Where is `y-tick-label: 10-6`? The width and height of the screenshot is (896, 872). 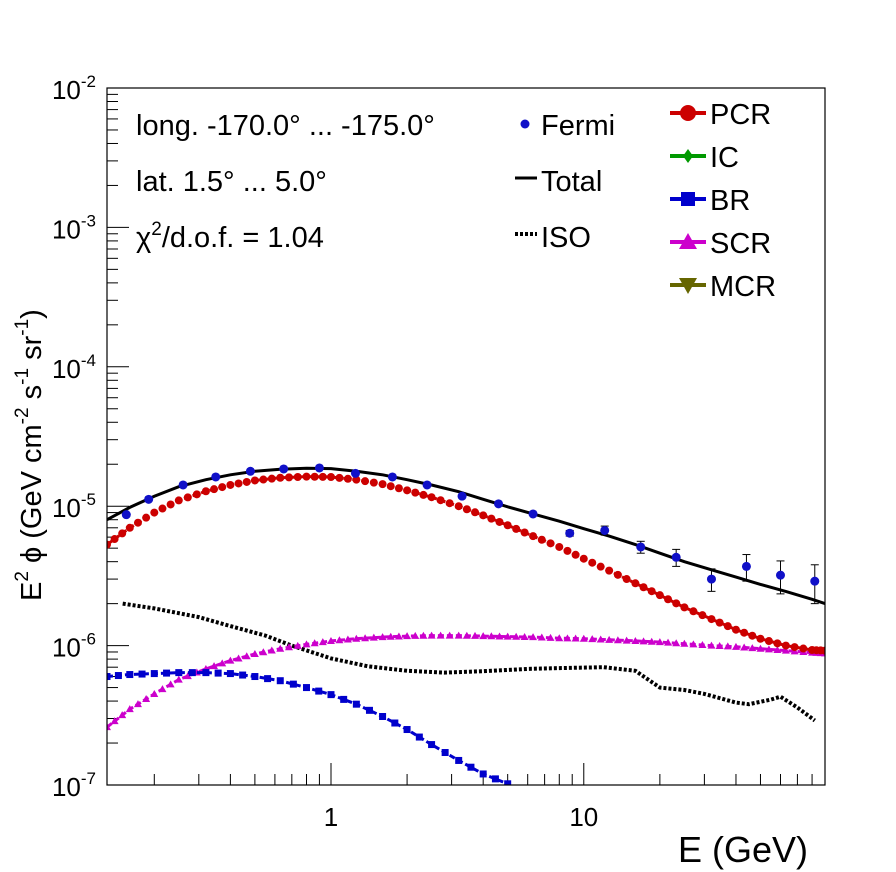 y-tick-label: 10-6 is located at coordinates (74, 646).